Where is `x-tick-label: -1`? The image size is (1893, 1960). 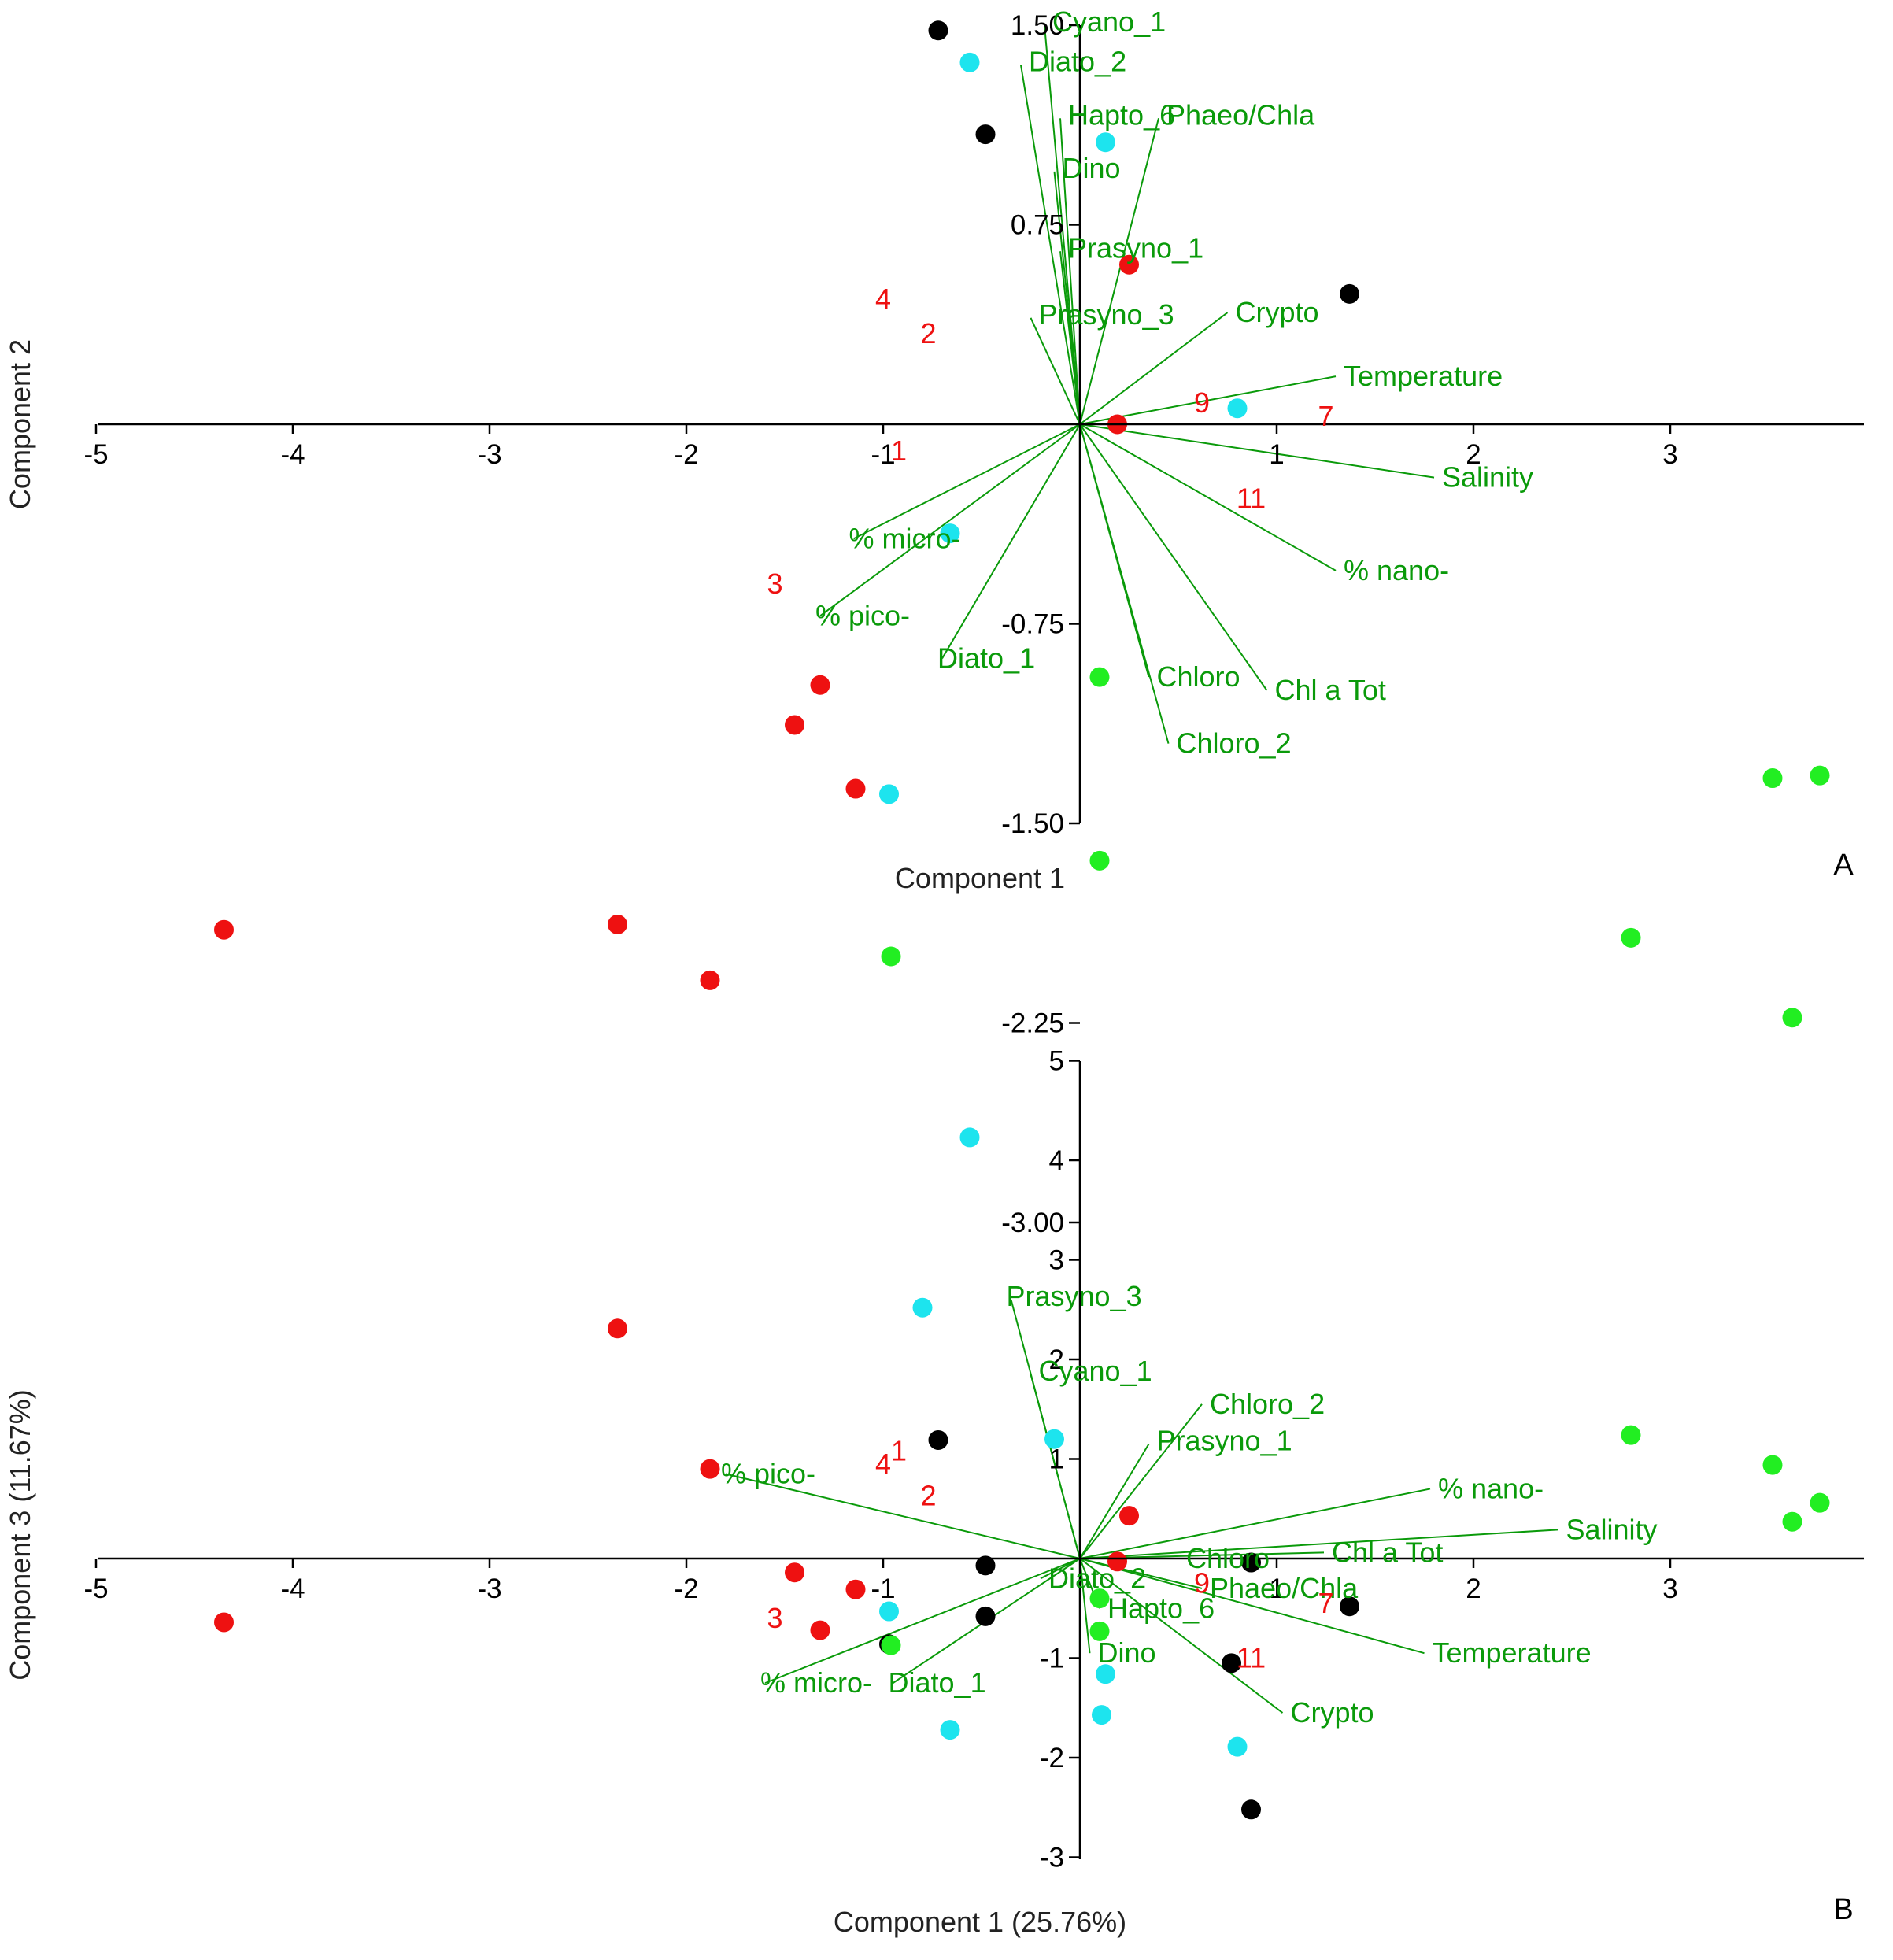 x-tick-label: -1 is located at coordinates (883, 1589).